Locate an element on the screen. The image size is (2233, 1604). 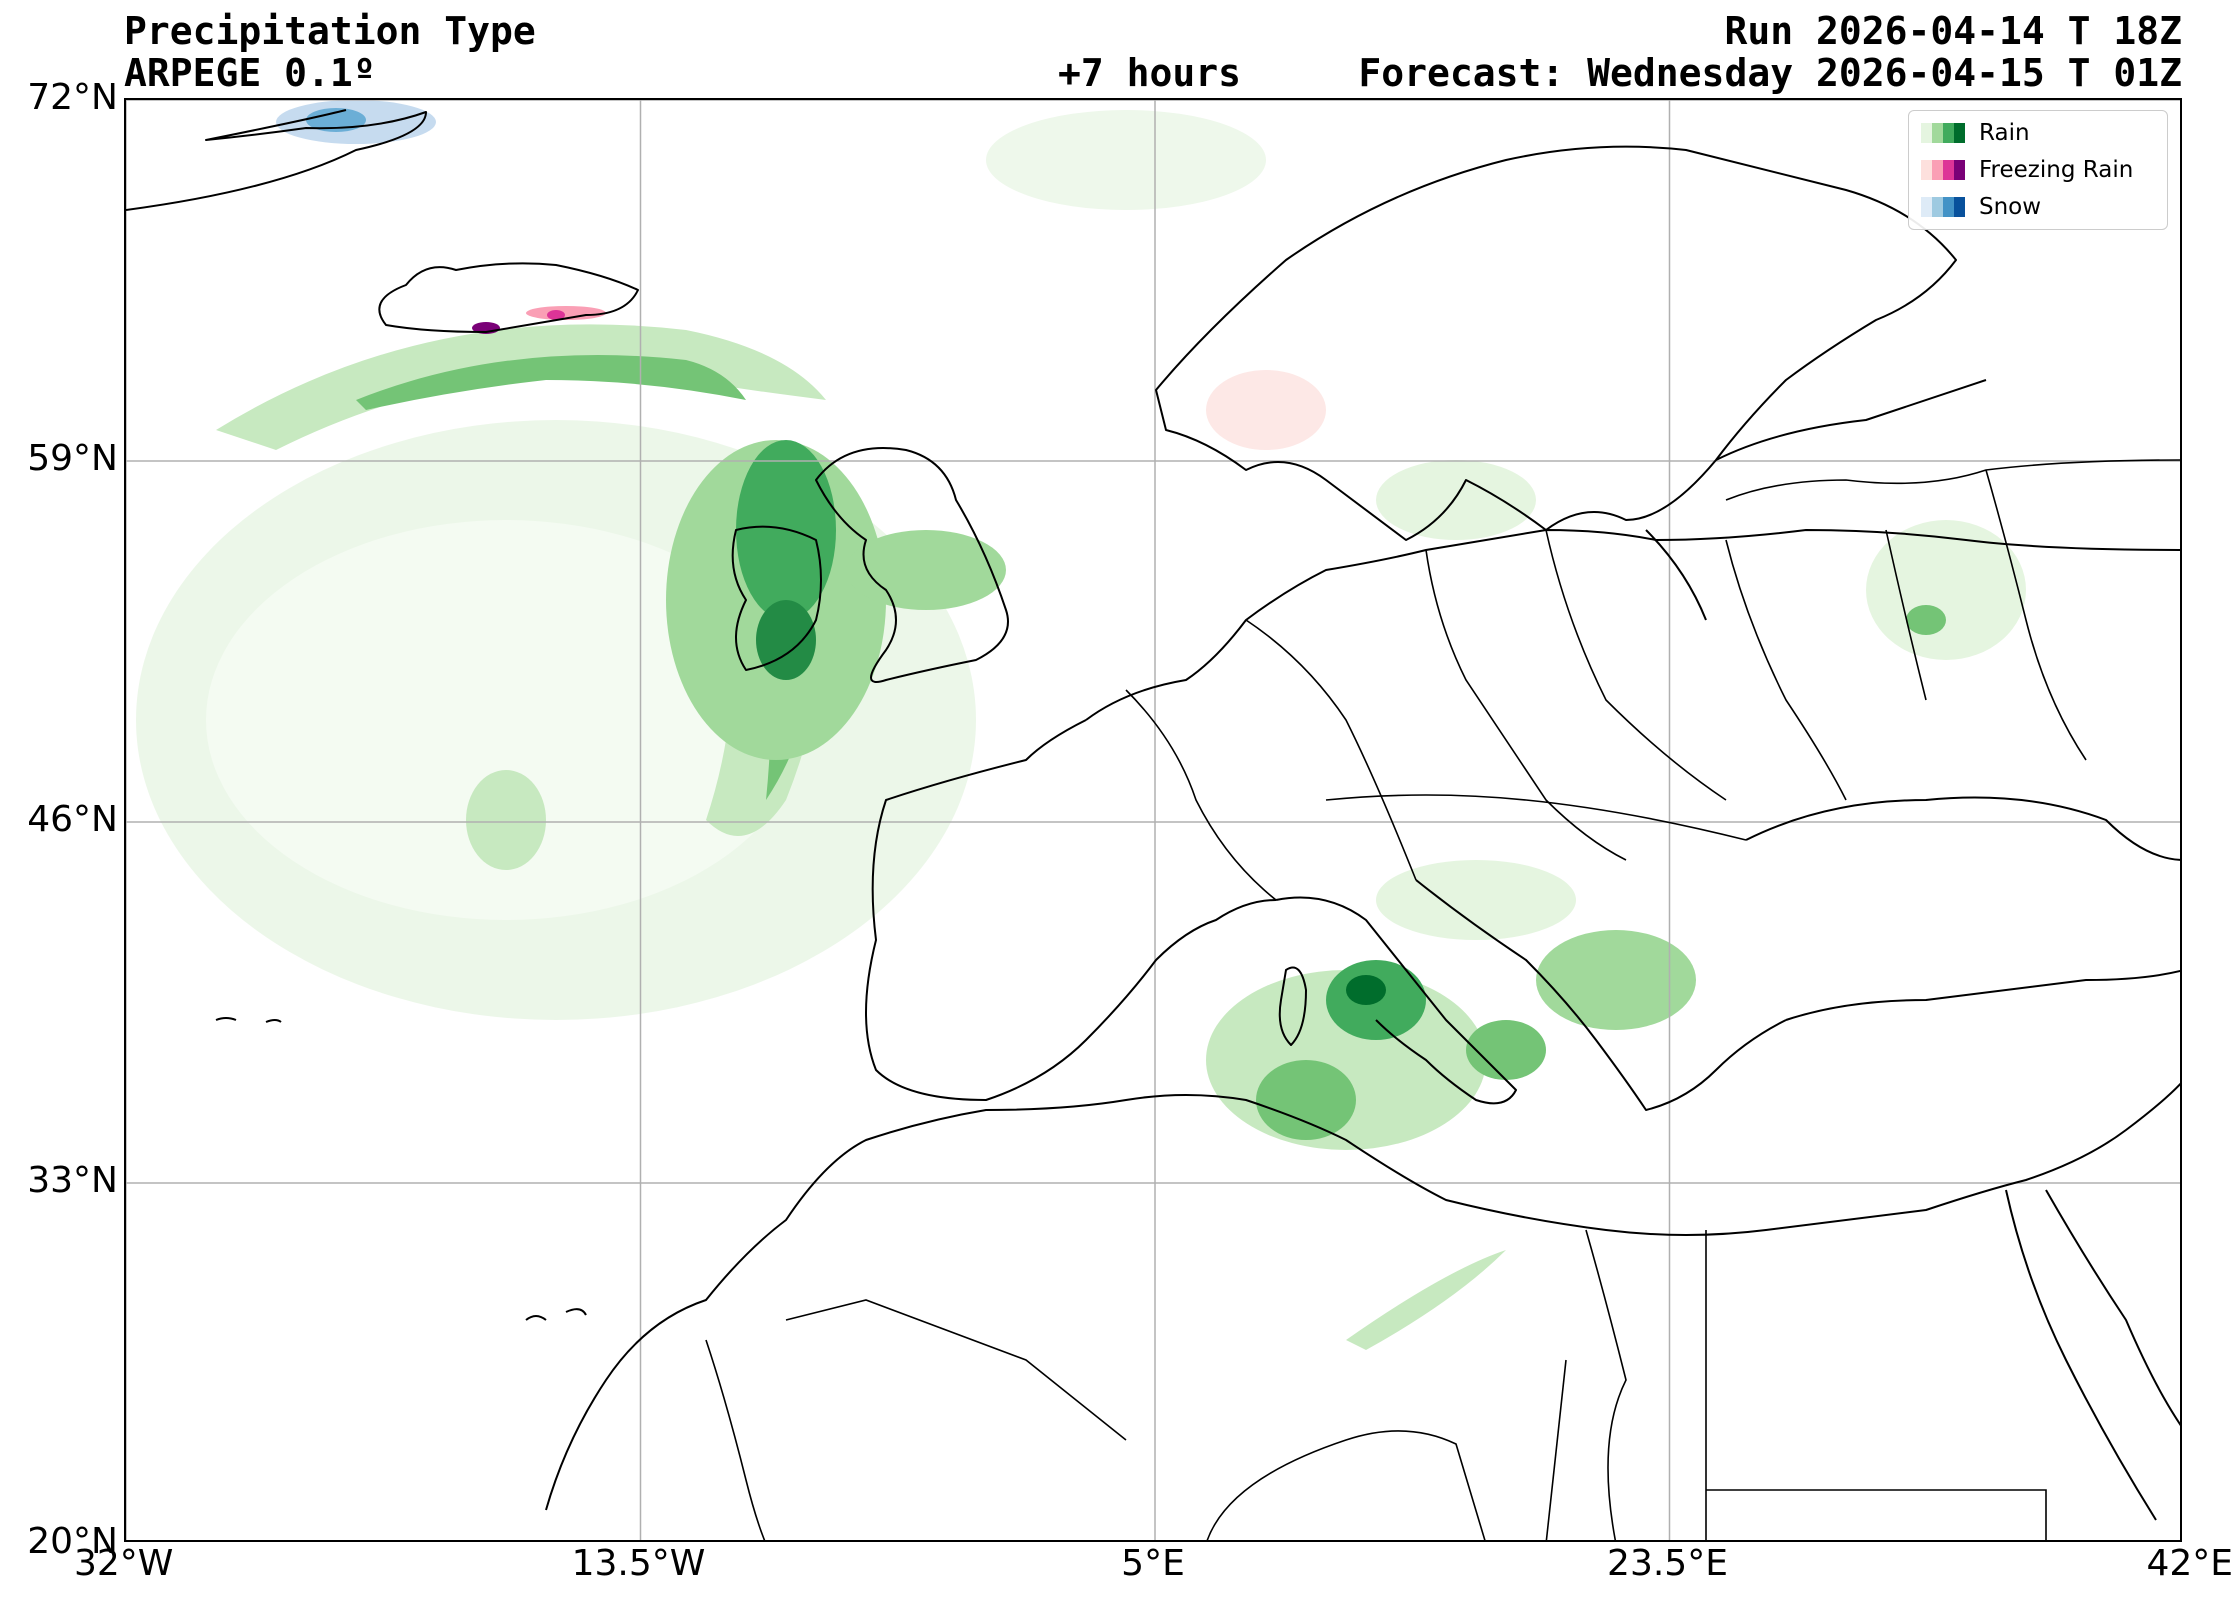
legend: Rain Freezing Rain Snow is located at coordinates (2038, 170).